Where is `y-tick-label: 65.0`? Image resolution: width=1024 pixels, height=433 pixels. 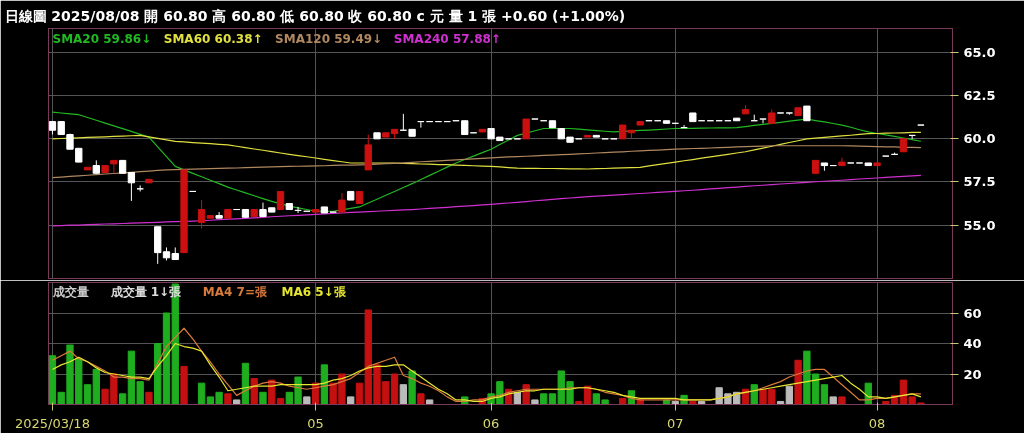 y-tick-label: 65.0 is located at coordinates (979, 53).